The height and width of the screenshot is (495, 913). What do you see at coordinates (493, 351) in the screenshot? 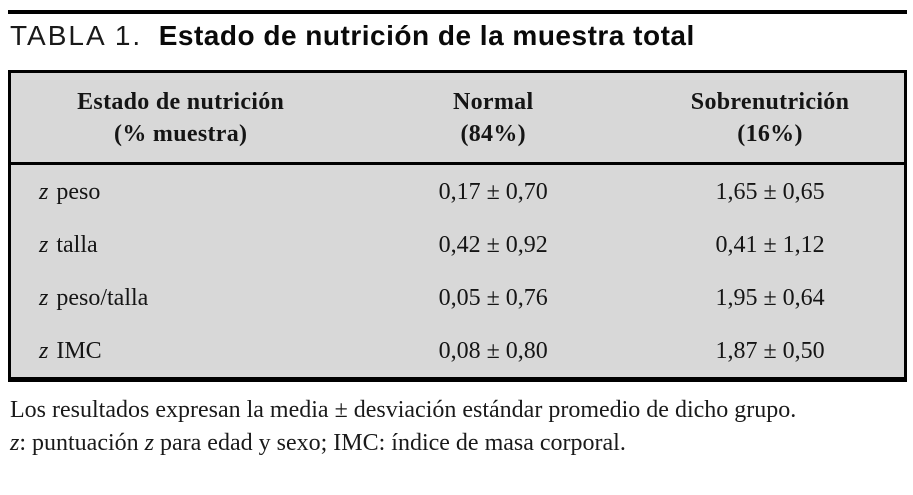
I see `cell-normal-value: 0,08 ± 0,80` at bounding box center [493, 351].